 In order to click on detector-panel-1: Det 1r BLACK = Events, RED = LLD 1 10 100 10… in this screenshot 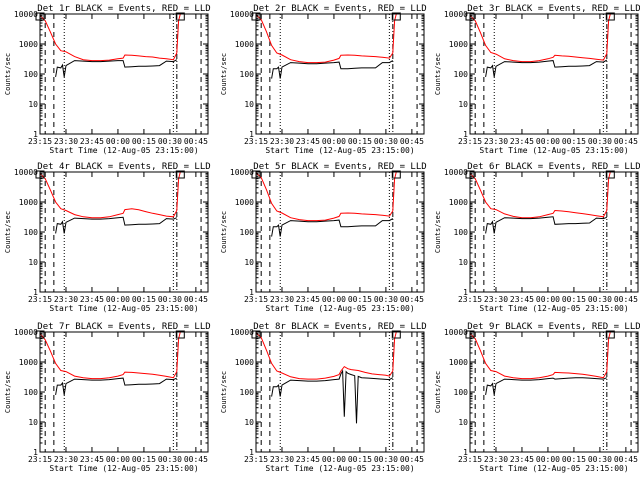, I will do `click(107, 79)`.